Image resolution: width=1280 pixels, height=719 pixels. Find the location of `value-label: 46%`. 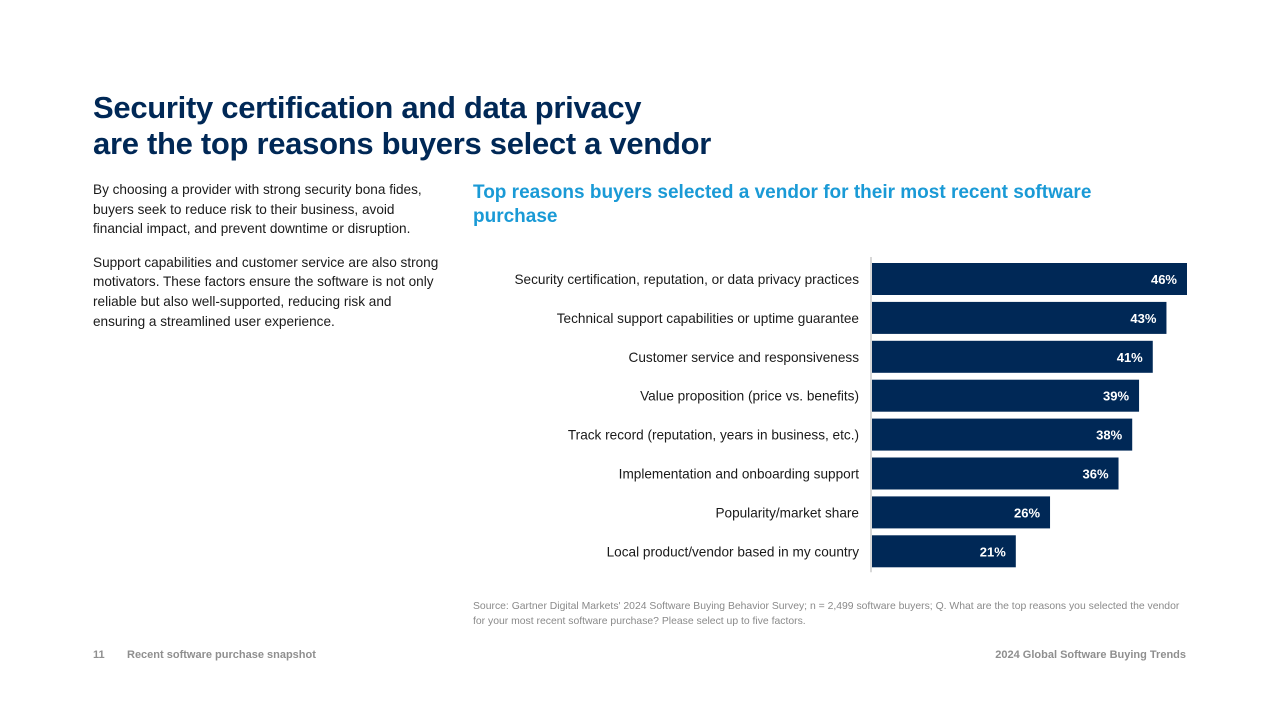

value-label: 46% is located at coordinates (1164, 279).